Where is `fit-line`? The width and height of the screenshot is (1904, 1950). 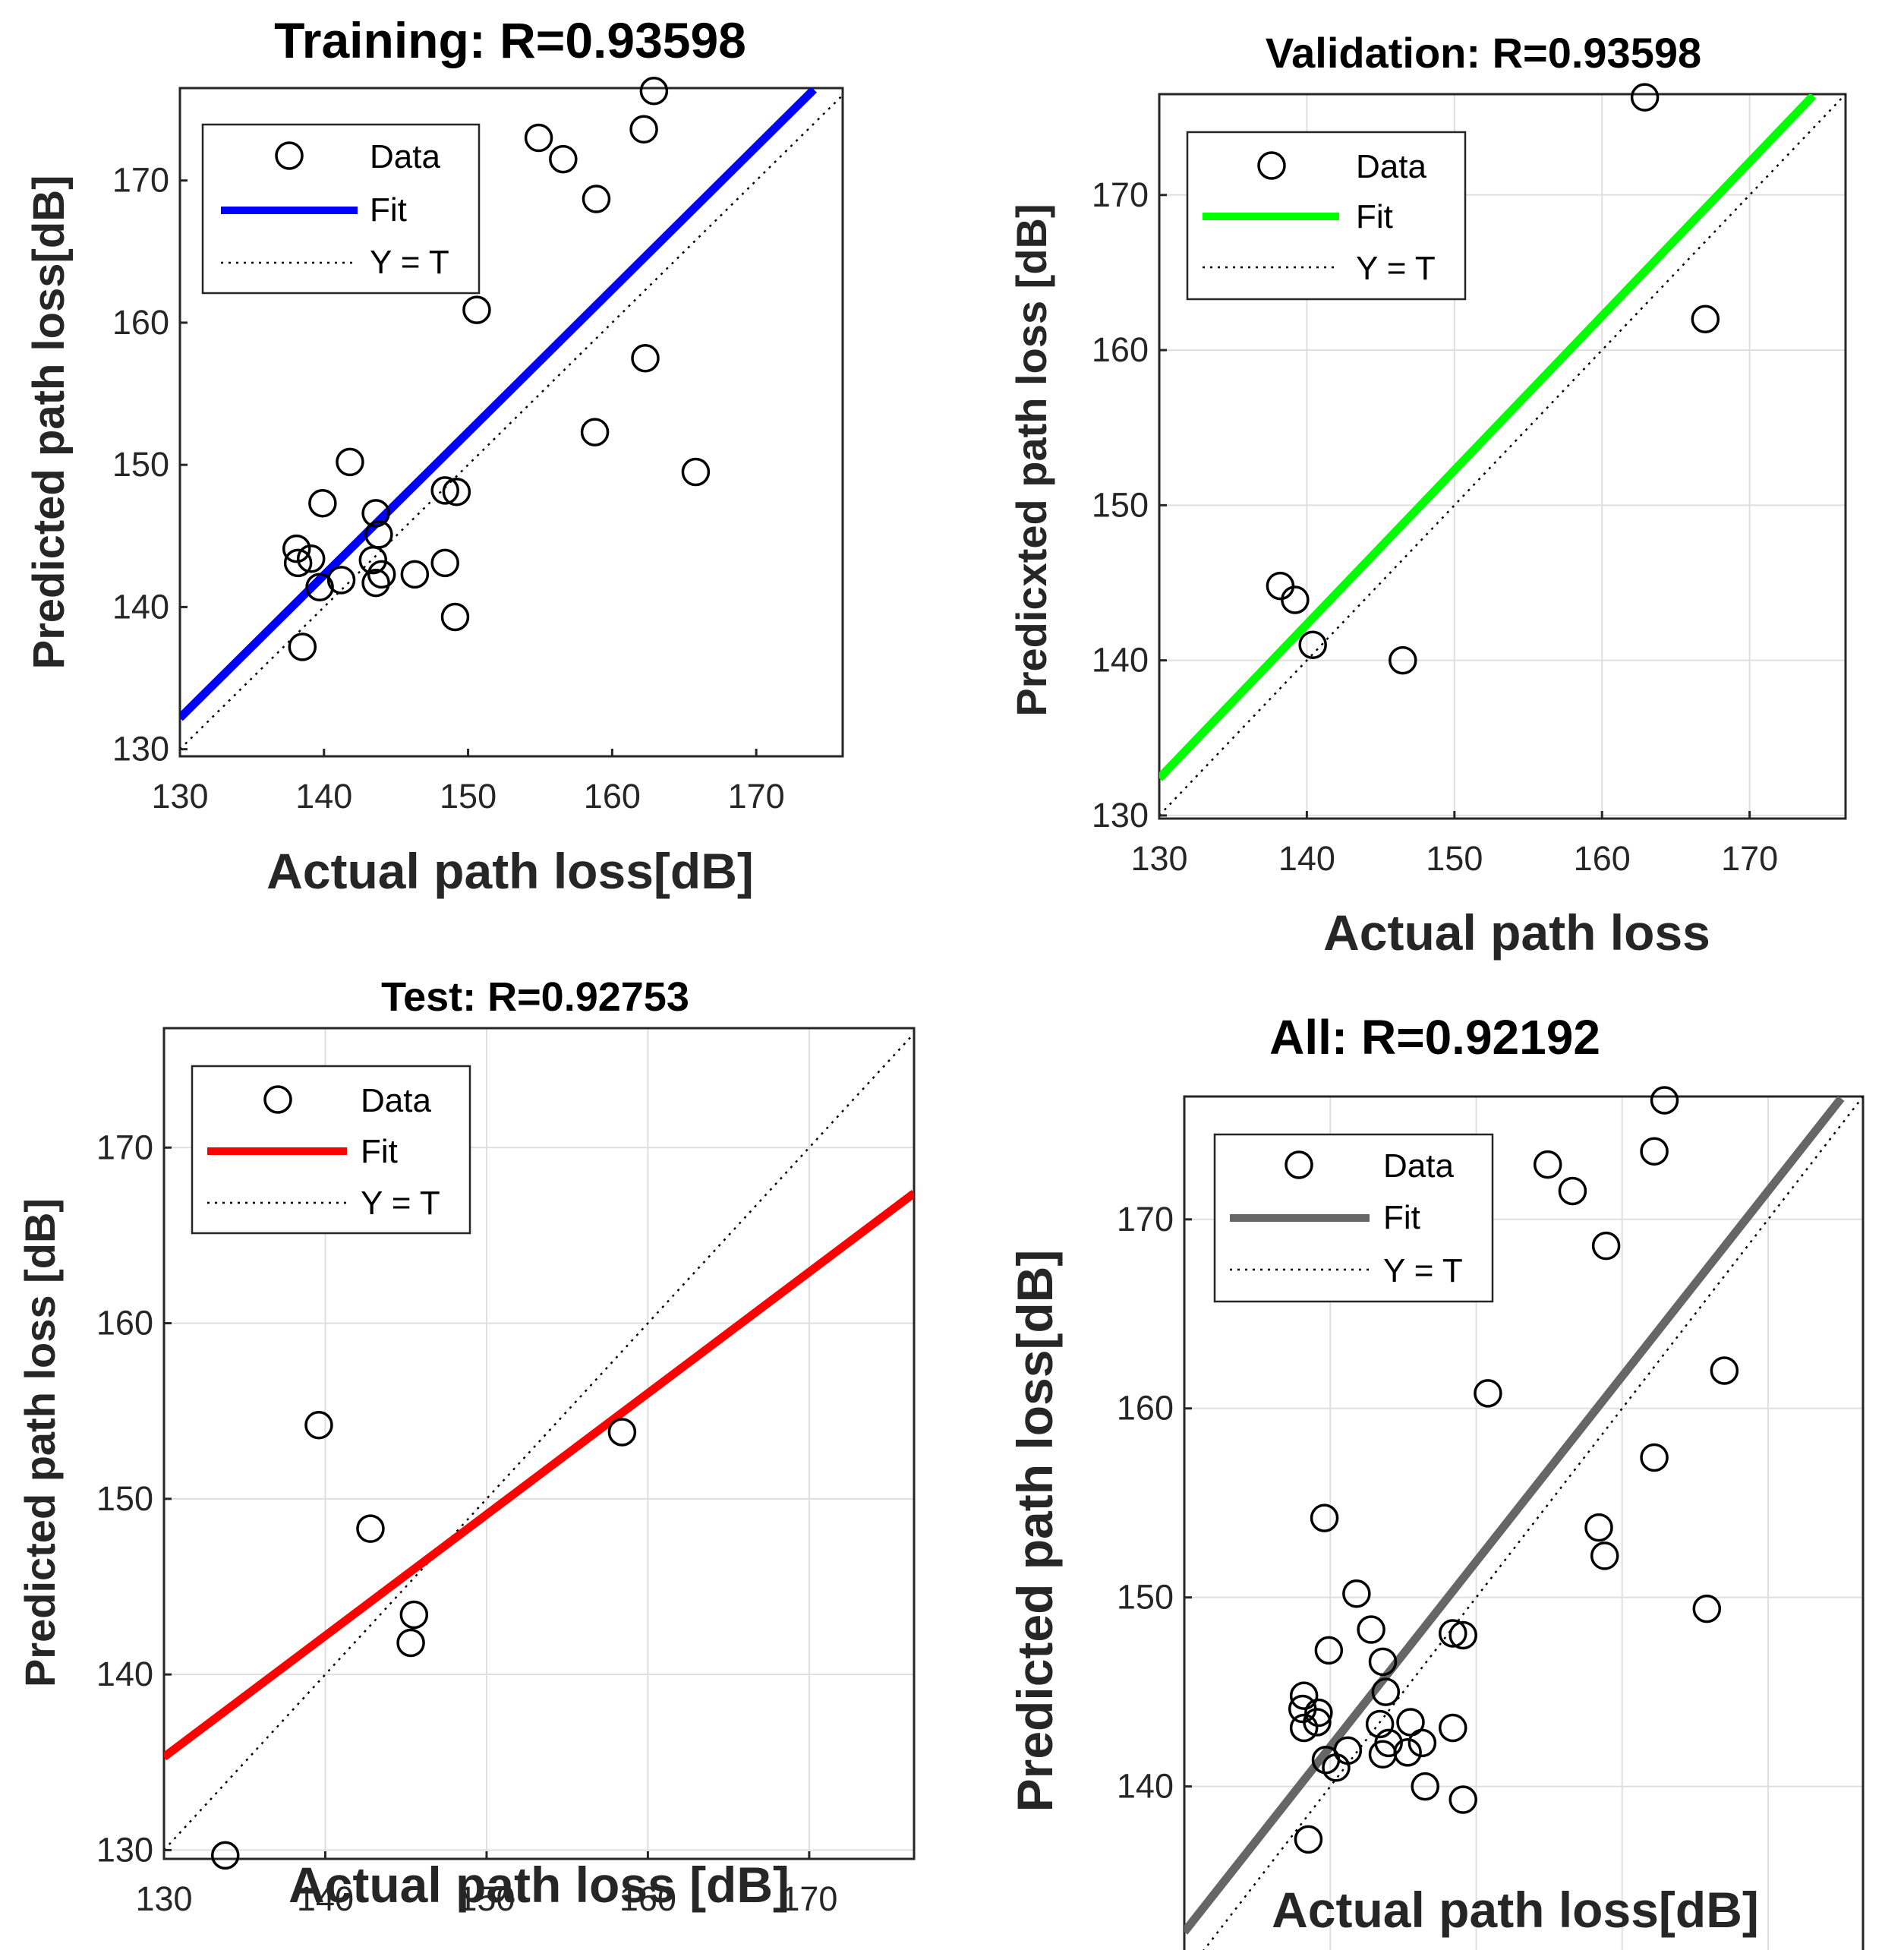 fit-line is located at coordinates (1514, 1515).